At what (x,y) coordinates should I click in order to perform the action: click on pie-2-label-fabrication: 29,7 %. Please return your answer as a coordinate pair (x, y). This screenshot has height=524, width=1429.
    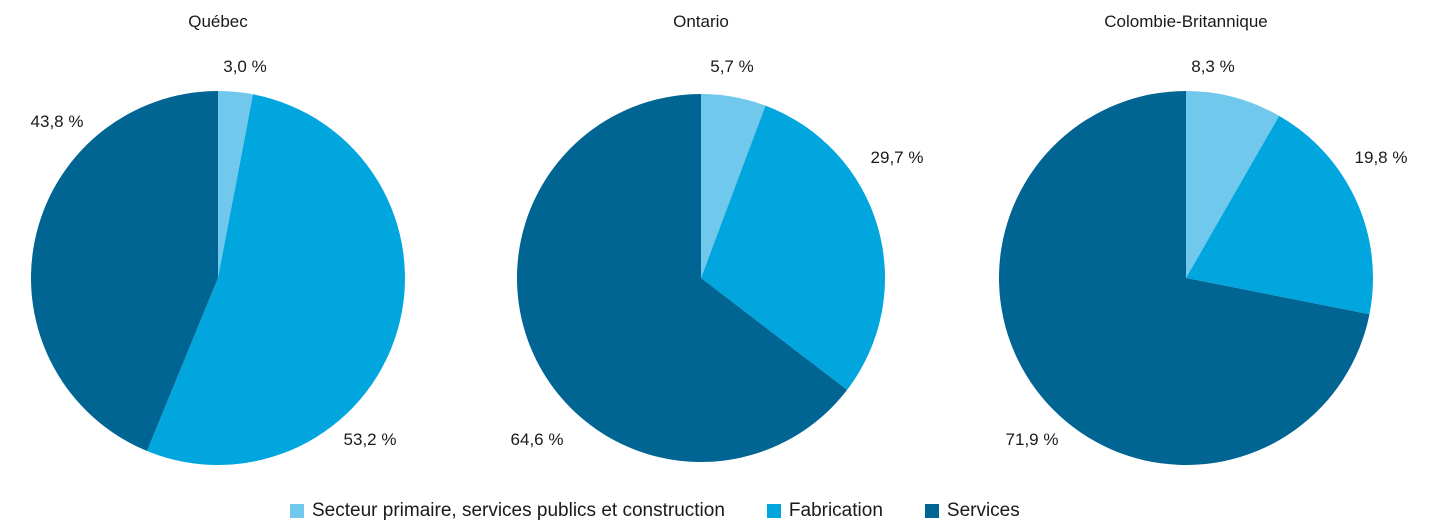
    Looking at the image, I should click on (897, 157).